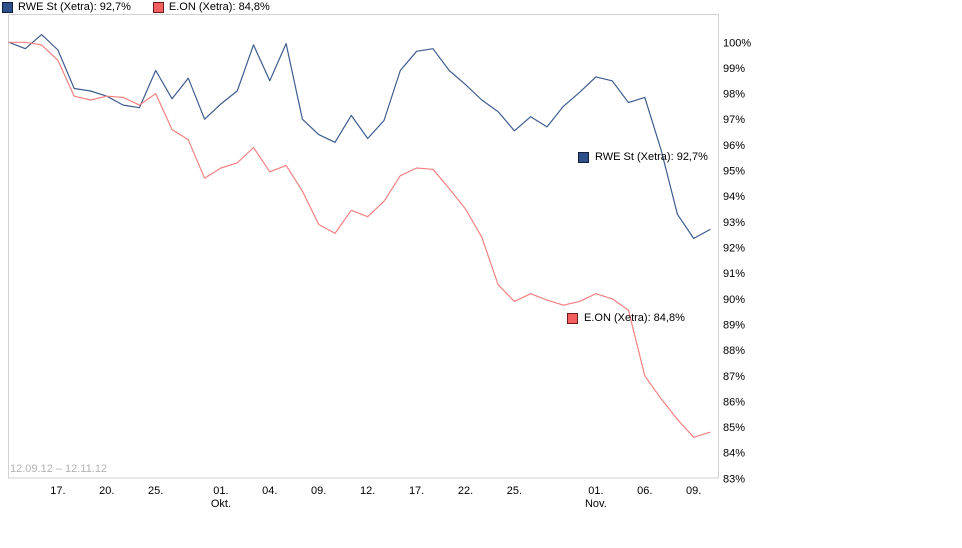 The image size is (962, 548). What do you see at coordinates (734, 172) in the screenshot?
I see `y-tick-label: 95%` at bounding box center [734, 172].